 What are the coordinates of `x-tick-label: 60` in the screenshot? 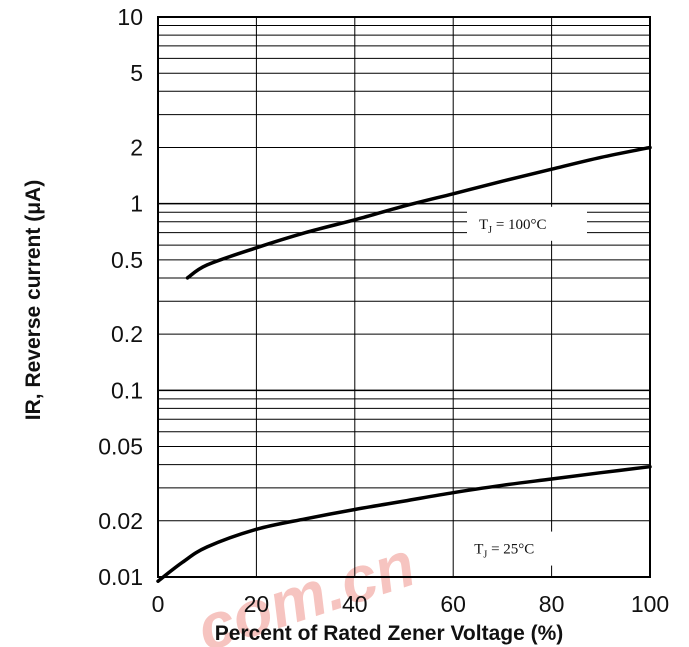 It's located at (453, 604).